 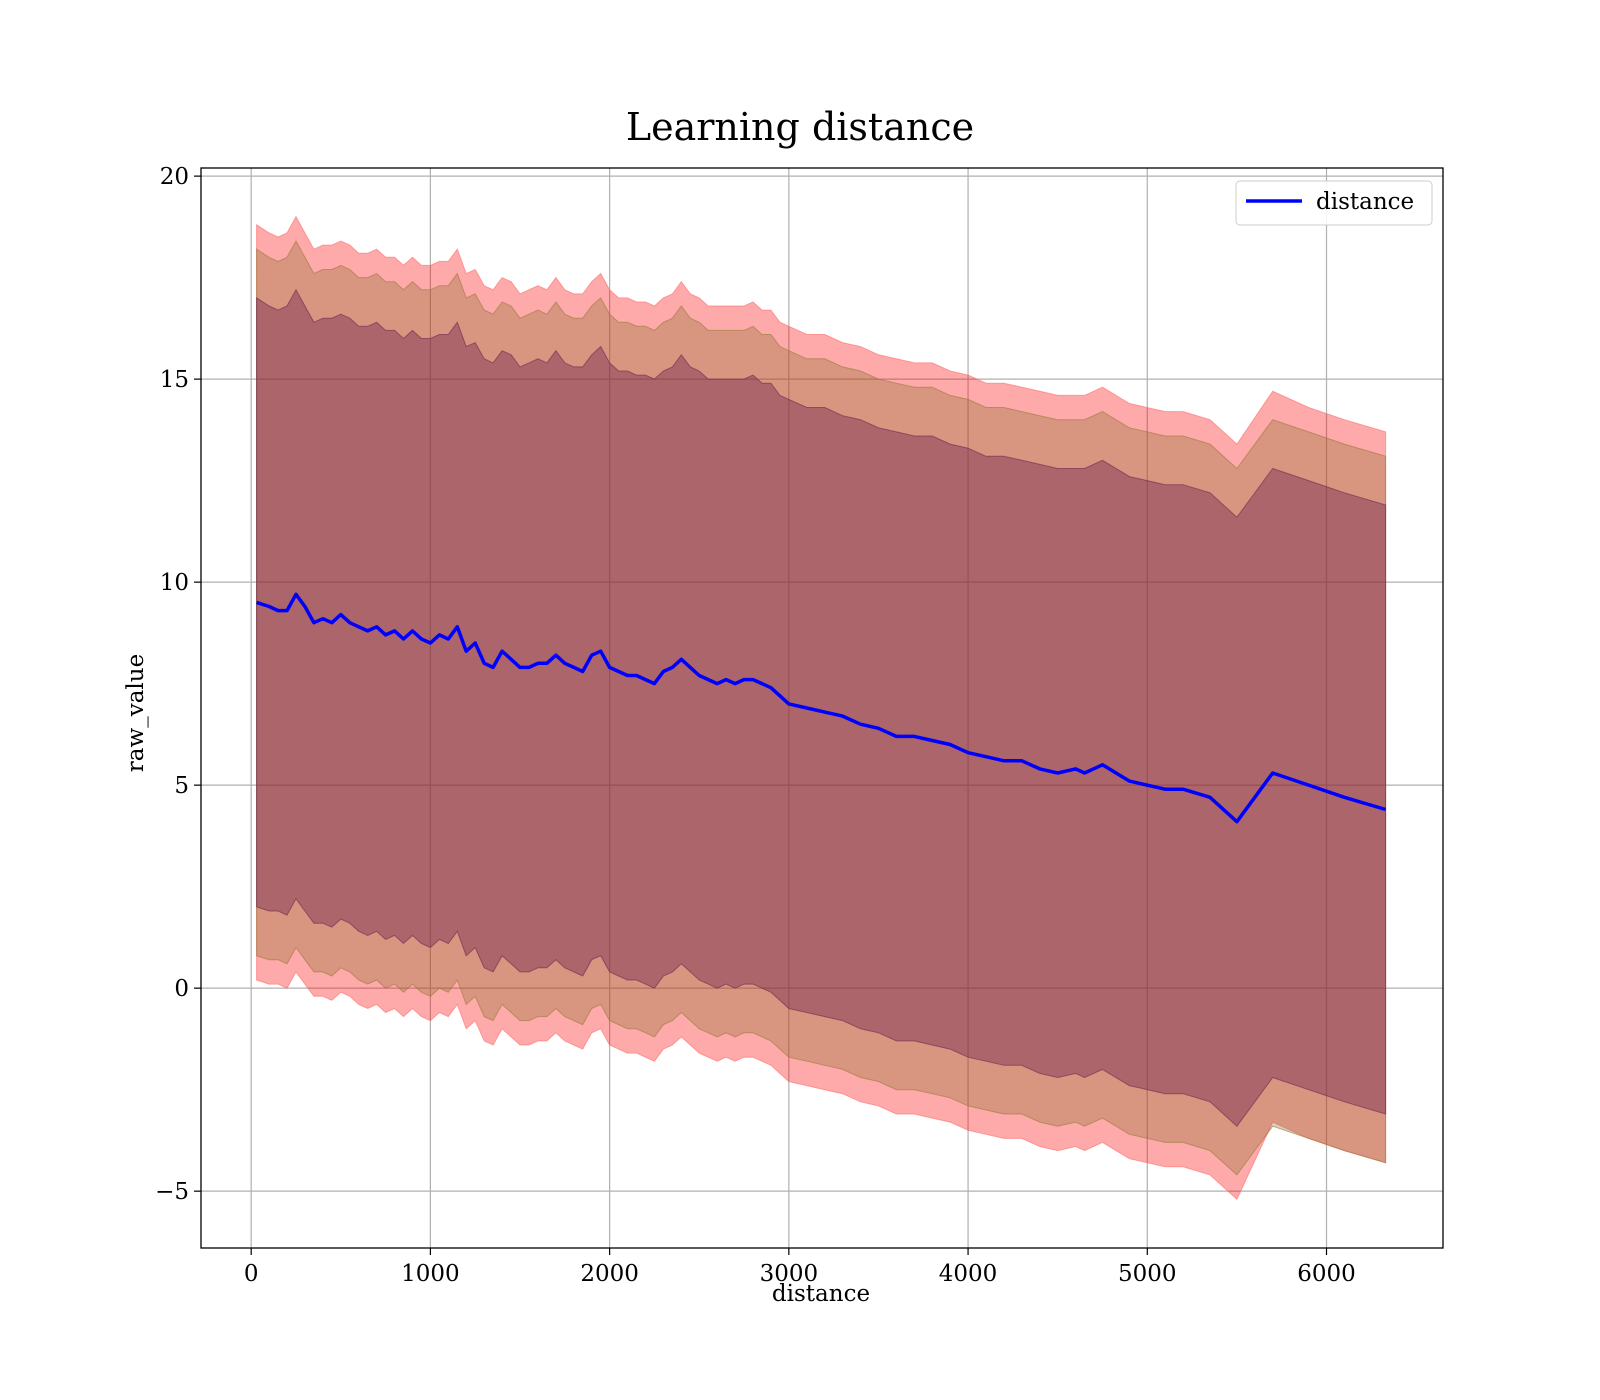 What do you see at coordinates (1147, 1274) in the screenshot?
I see `x-tick-label-5000: 5000` at bounding box center [1147, 1274].